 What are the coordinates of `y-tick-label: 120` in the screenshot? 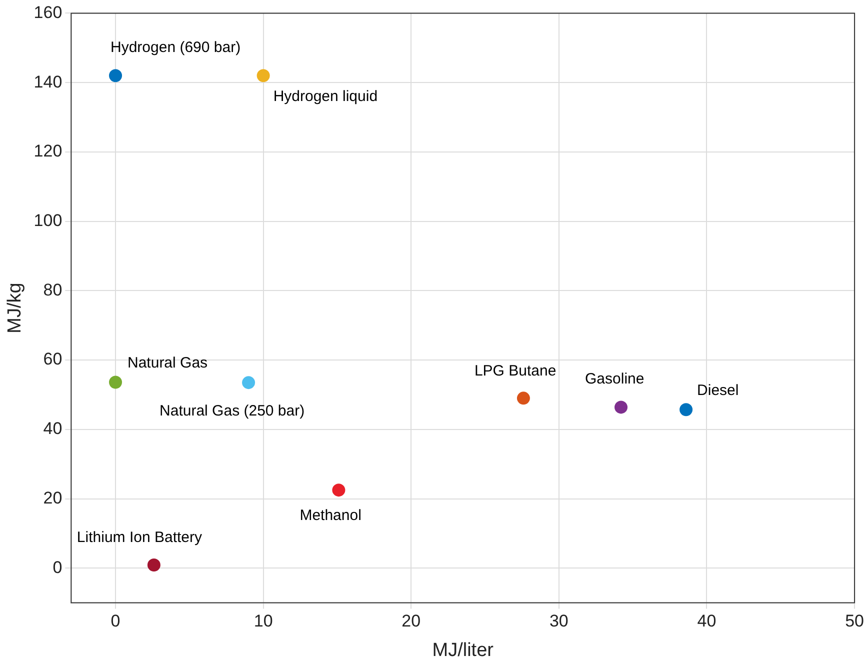 It's located at (48, 151).